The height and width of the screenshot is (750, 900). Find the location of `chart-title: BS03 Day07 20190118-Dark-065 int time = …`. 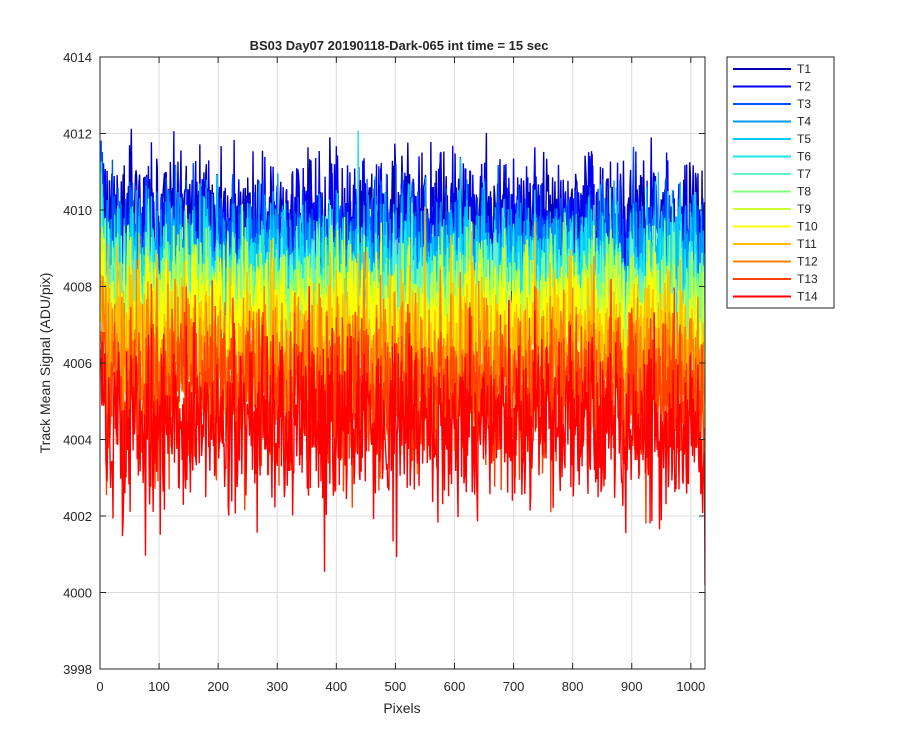

chart-title: BS03 Day07 20190118-Dark-065 int time = … is located at coordinates (399, 45).